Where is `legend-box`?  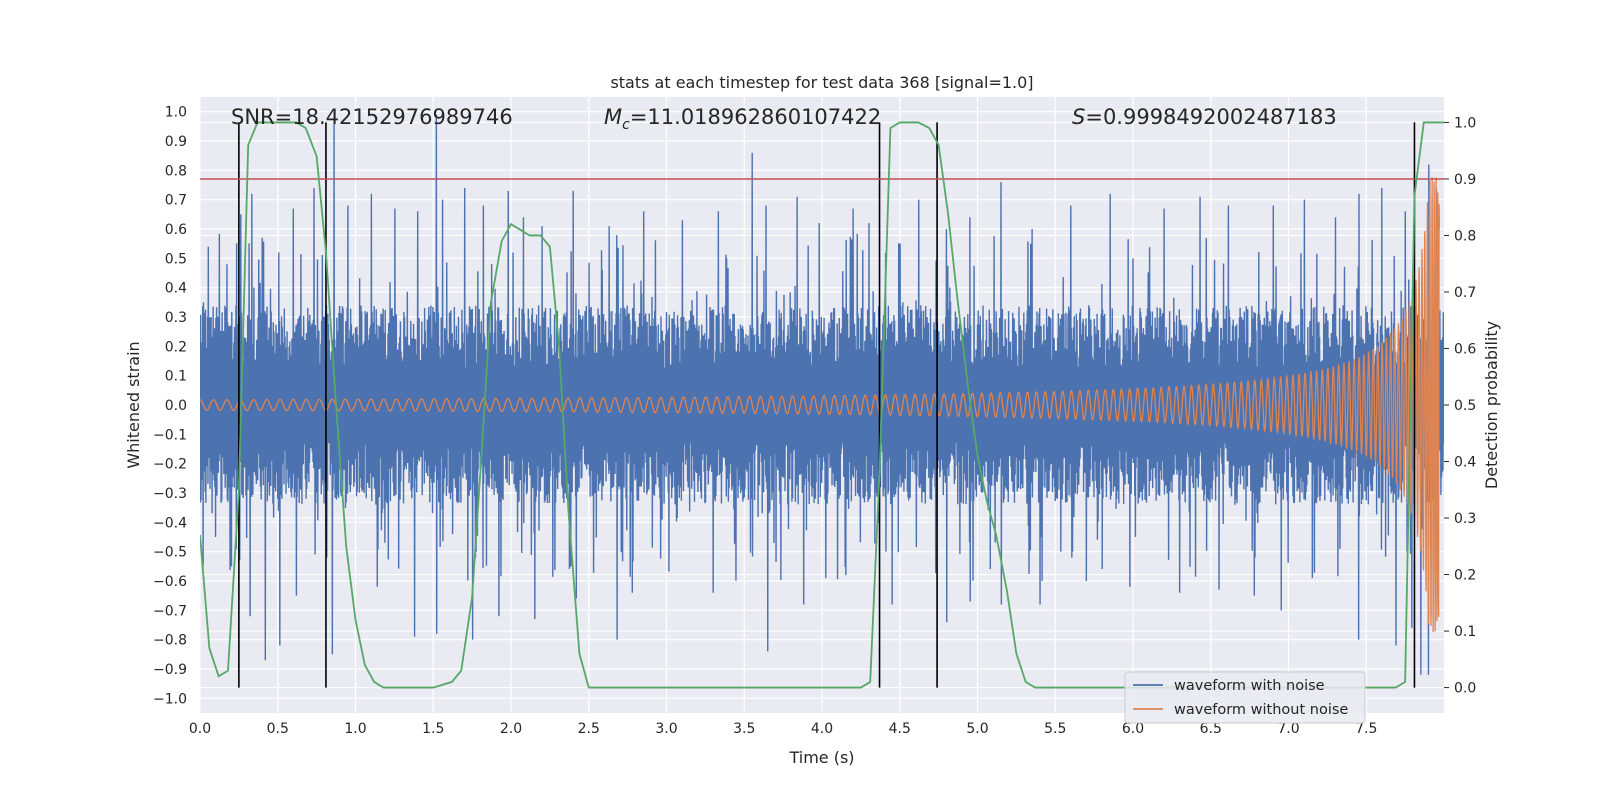
legend-box is located at coordinates (1245, 697).